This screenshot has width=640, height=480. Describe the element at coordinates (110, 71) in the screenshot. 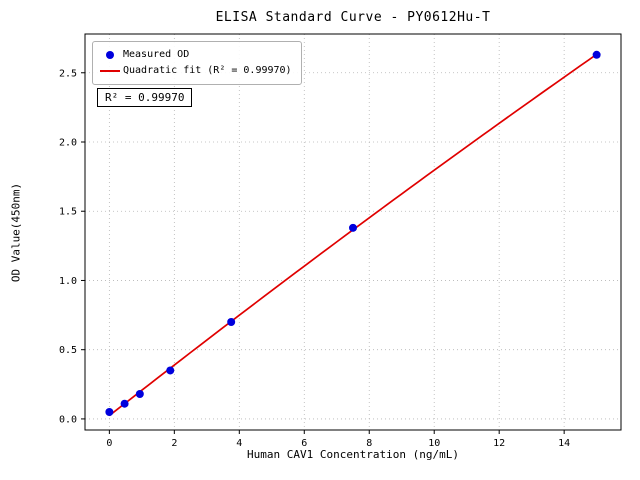

I see `line-marker-icon` at that location.